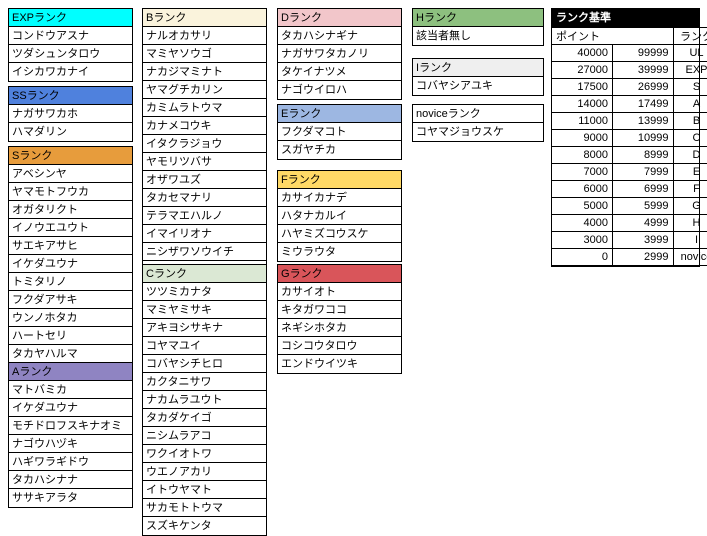 The width and height of the screenshot is (707, 536). Describe the element at coordinates (204, 108) in the screenshot. I see `rank-member-row: カミムラトウマ` at that location.